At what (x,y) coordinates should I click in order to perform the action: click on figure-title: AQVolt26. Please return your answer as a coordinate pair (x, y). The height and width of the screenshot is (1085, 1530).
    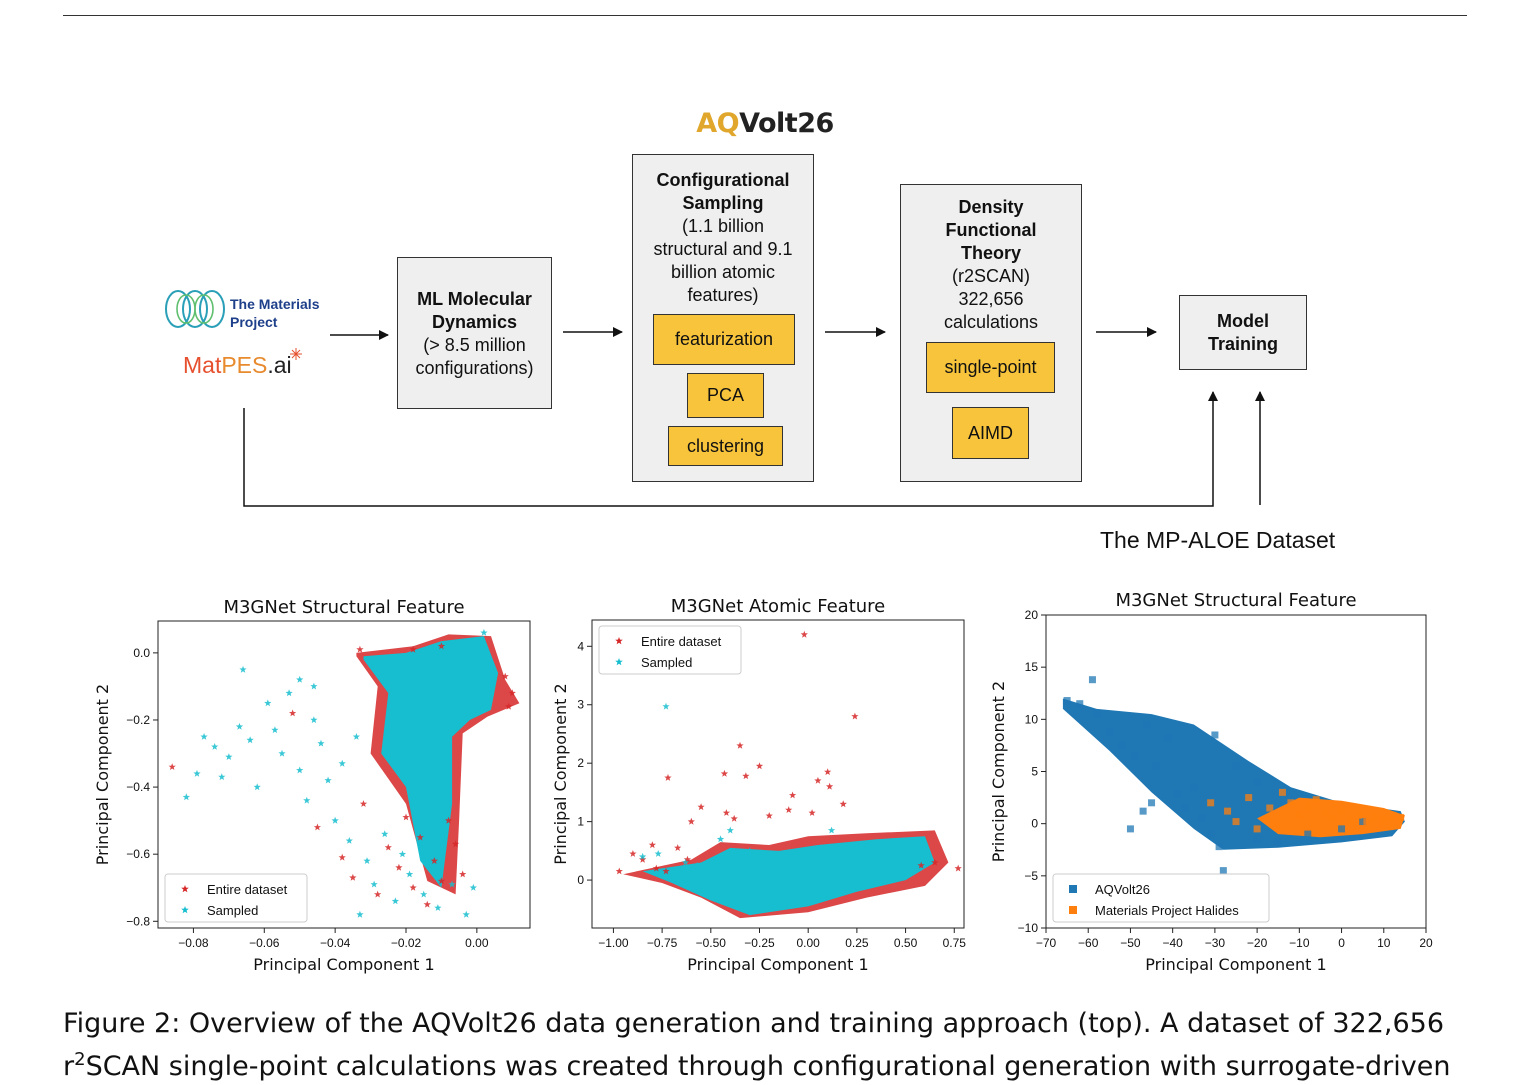
    Looking at the image, I should click on (765, 123).